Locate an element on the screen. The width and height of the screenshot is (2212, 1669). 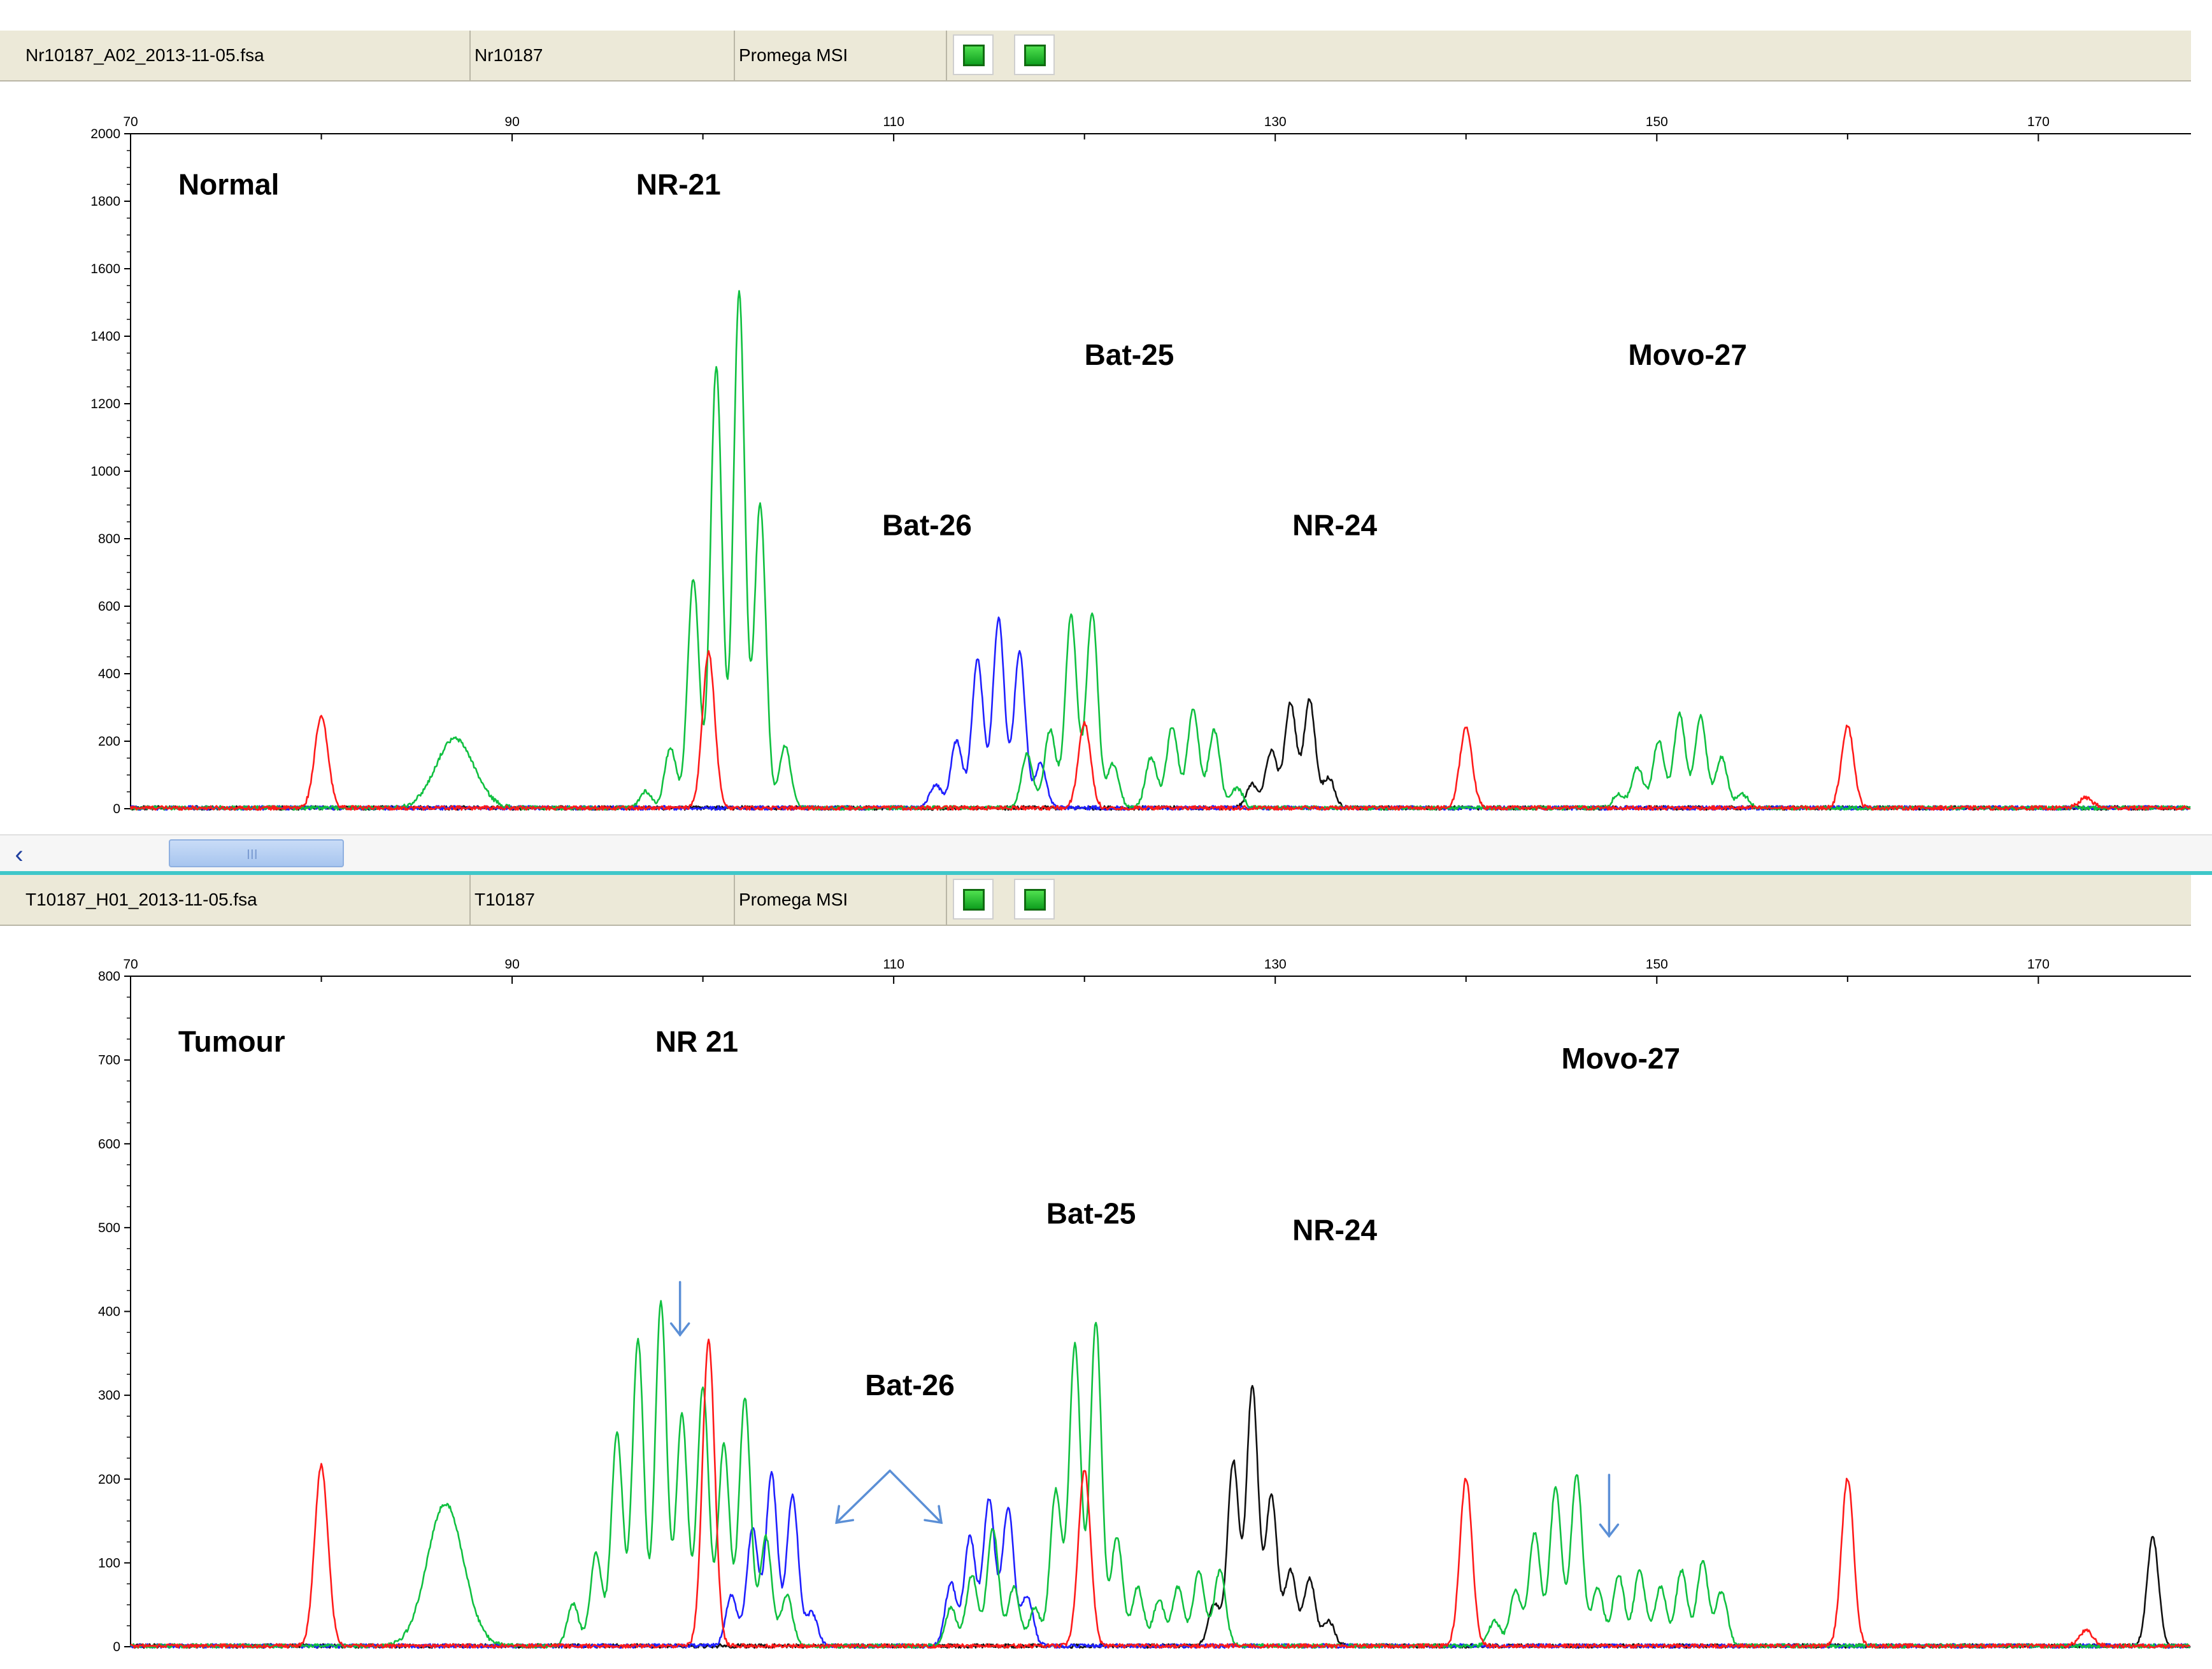
panel-divider is located at coordinates (1106, 873).